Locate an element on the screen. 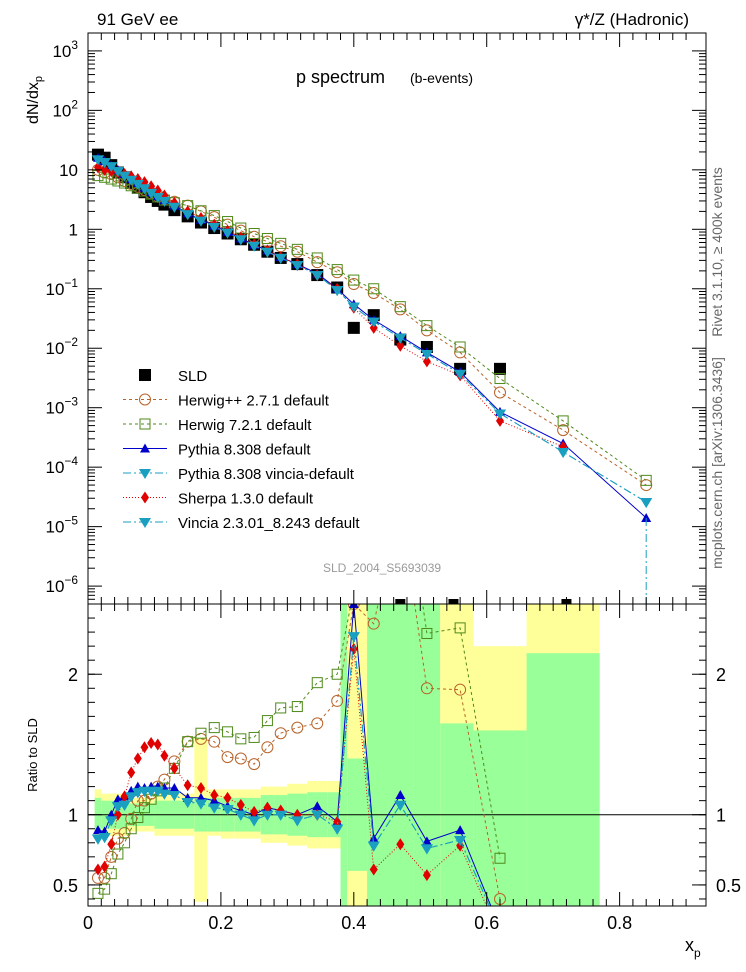 This screenshot has height=972, width=746. ratio-y-tick-label: 1 is located at coordinates (73, 816).